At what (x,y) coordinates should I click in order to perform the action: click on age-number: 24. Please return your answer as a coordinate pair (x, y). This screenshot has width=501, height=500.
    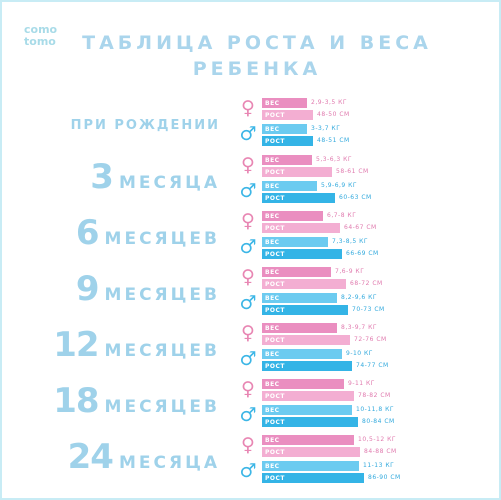
    Looking at the image, I should click on (90, 457).